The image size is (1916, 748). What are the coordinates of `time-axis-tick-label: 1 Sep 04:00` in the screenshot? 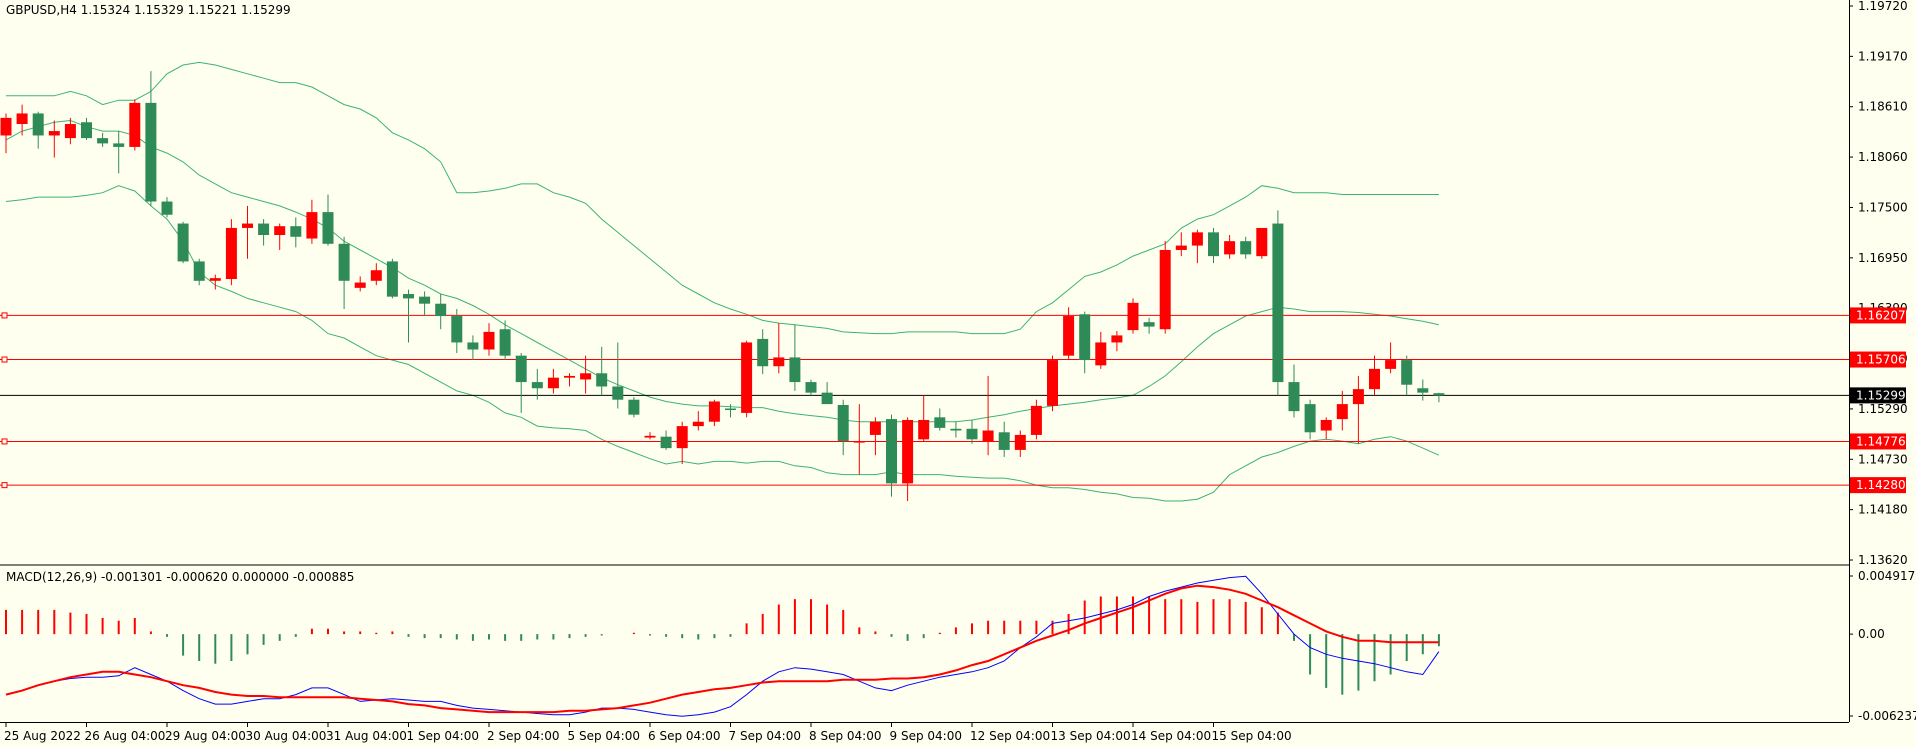 It's located at (443, 736).